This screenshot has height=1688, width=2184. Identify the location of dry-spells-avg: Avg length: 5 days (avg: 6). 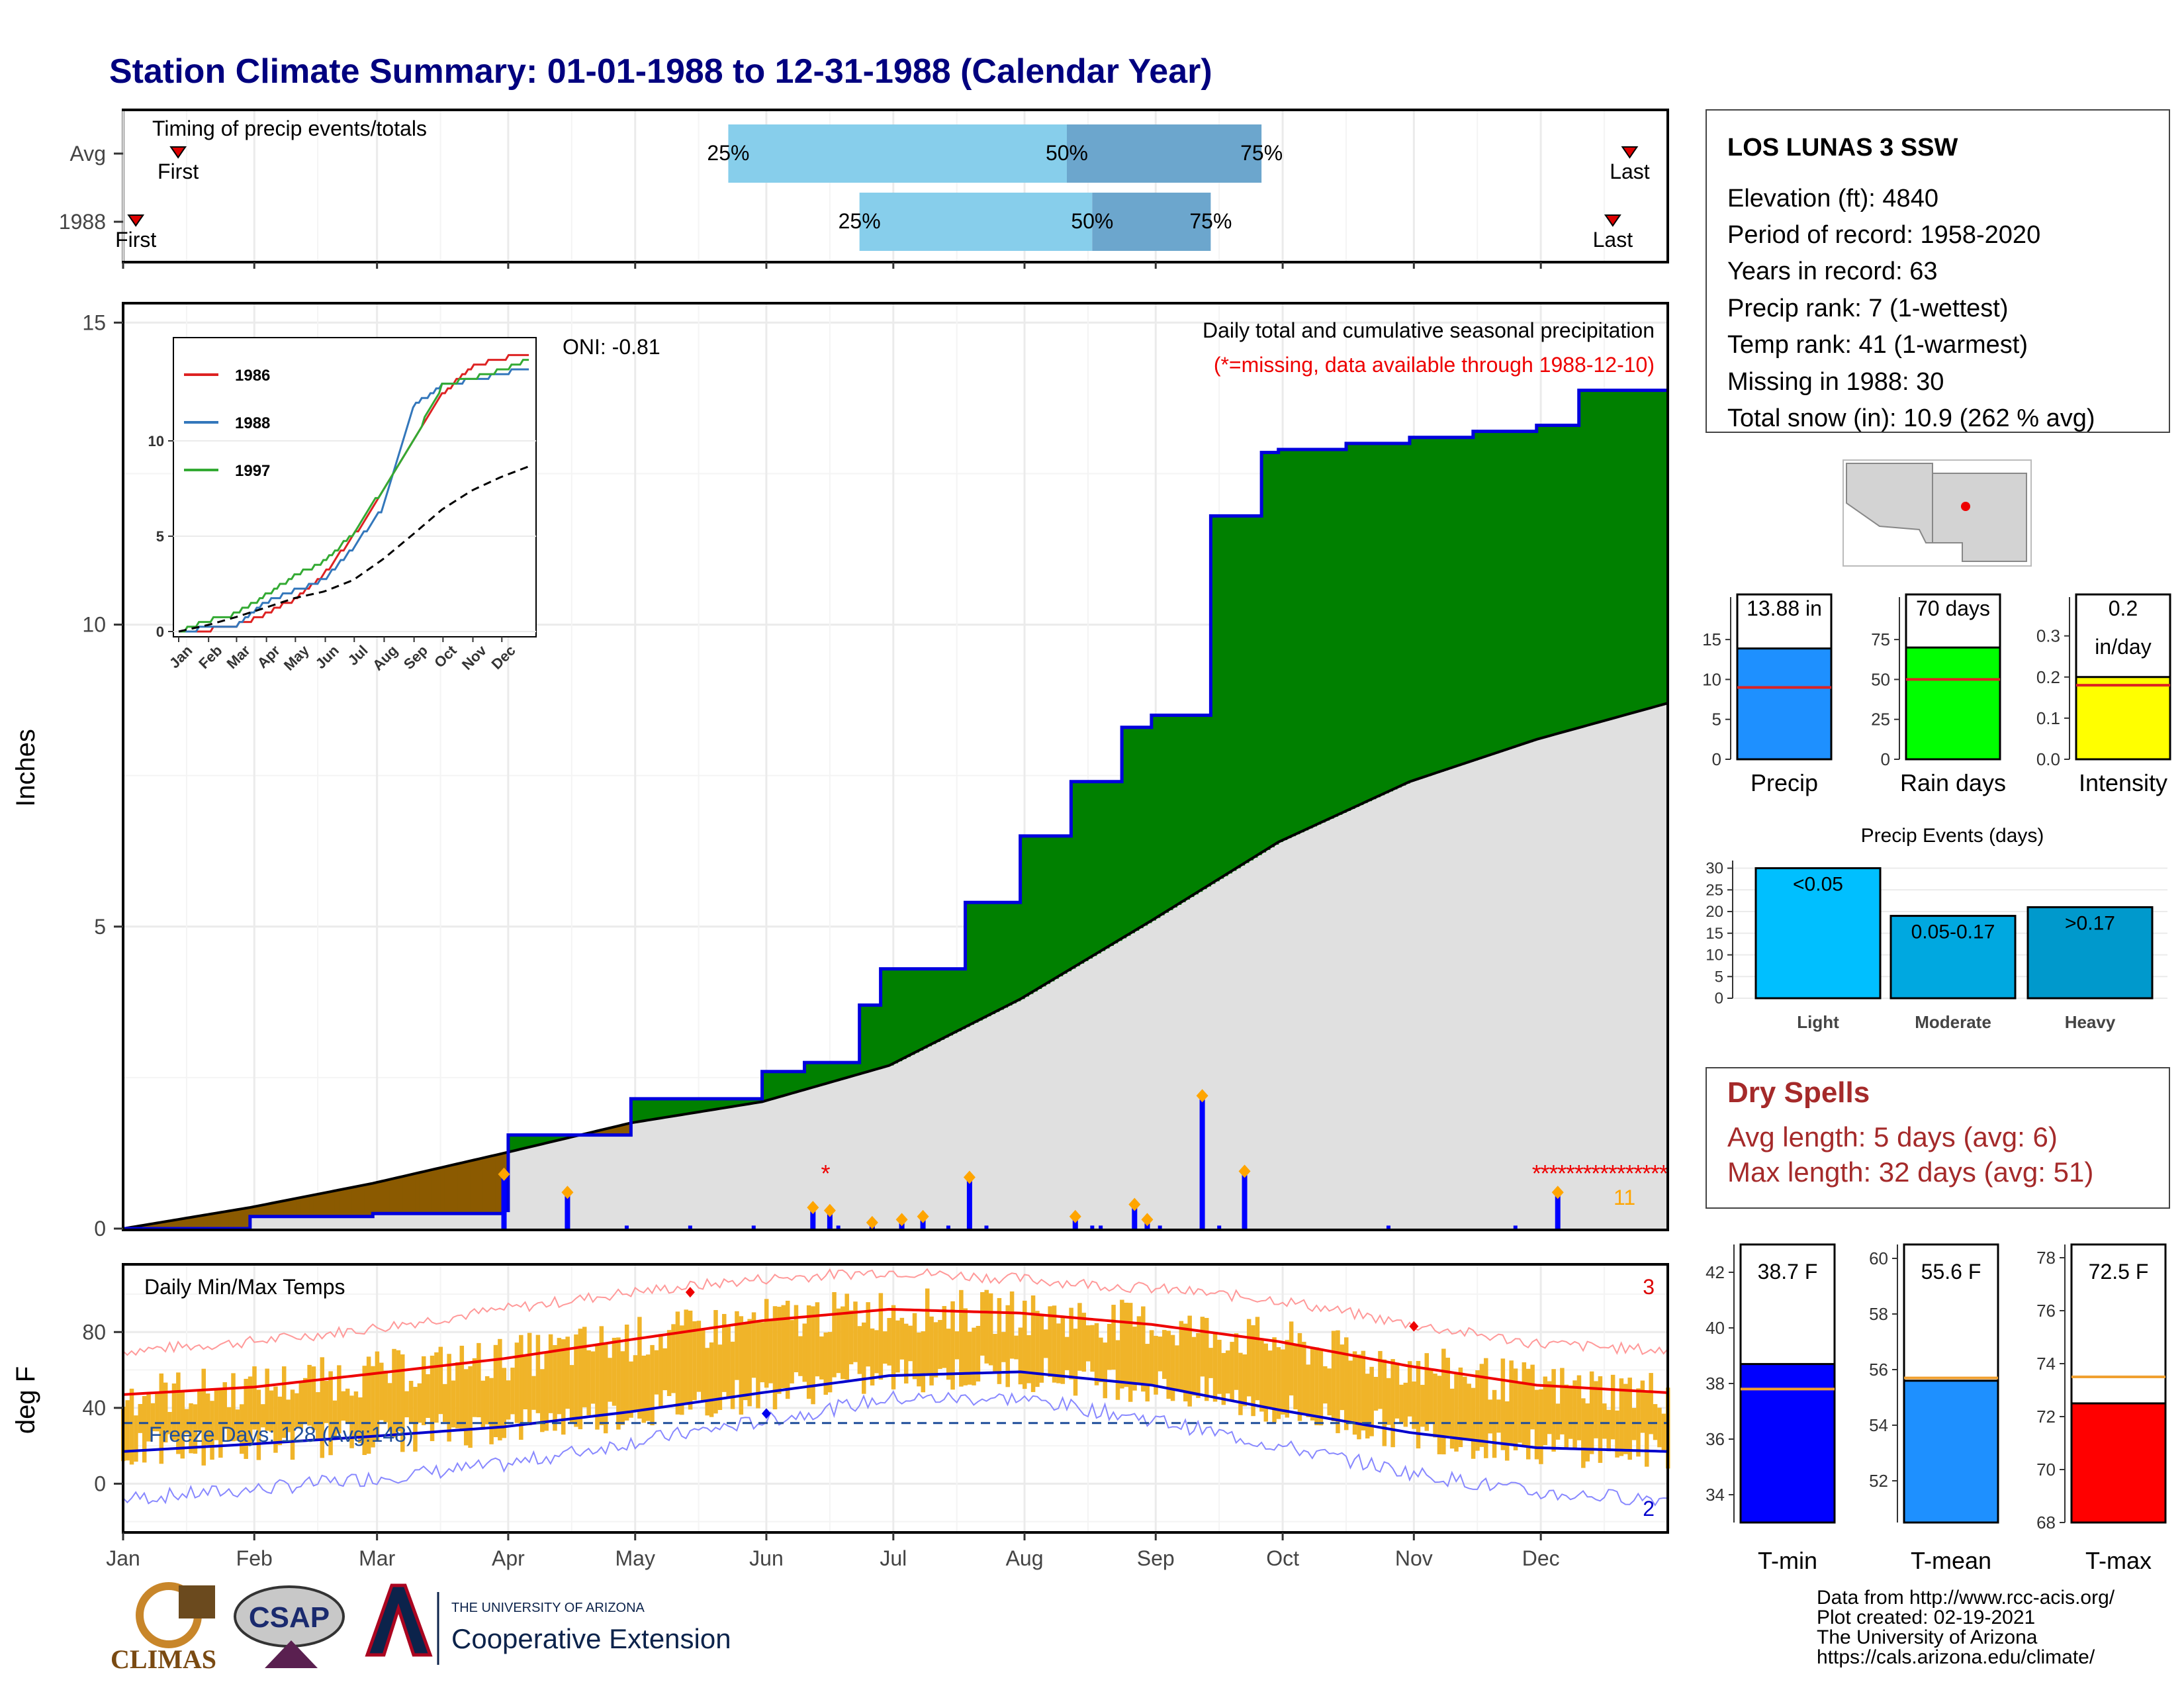
(1892, 1136).